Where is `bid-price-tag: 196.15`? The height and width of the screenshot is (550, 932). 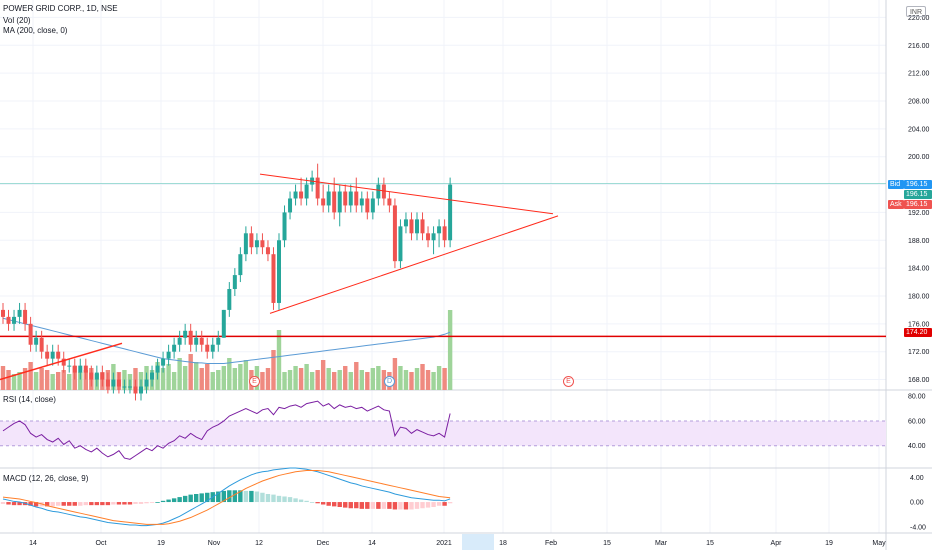 bid-price-tag: 196.15 is located at coordinates (918, 184).